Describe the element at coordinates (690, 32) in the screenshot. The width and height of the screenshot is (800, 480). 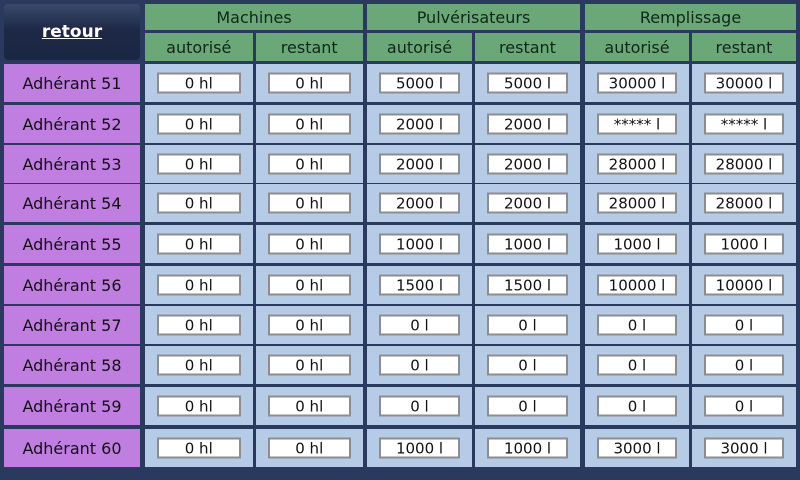
I see `column-group-3: Remplissage autorisé restant` at that location.